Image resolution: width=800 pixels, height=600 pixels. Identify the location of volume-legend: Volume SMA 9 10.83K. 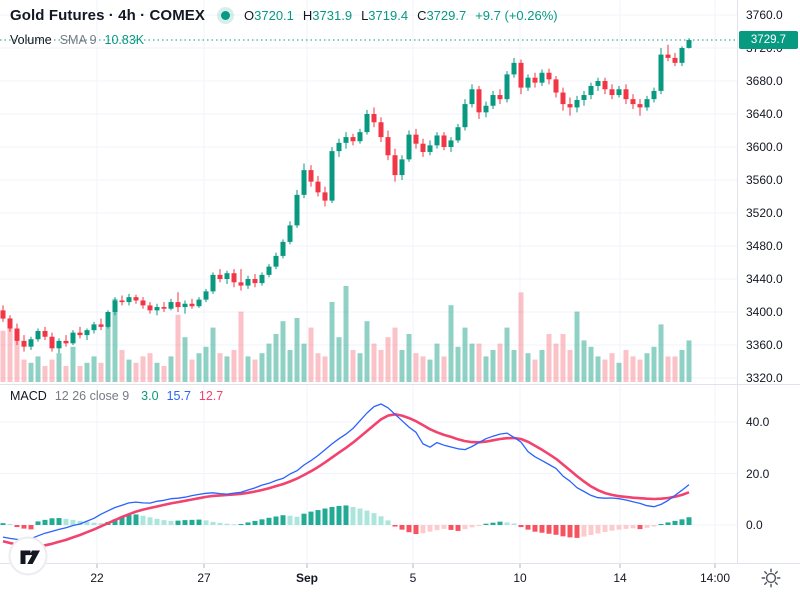
(77, 40).